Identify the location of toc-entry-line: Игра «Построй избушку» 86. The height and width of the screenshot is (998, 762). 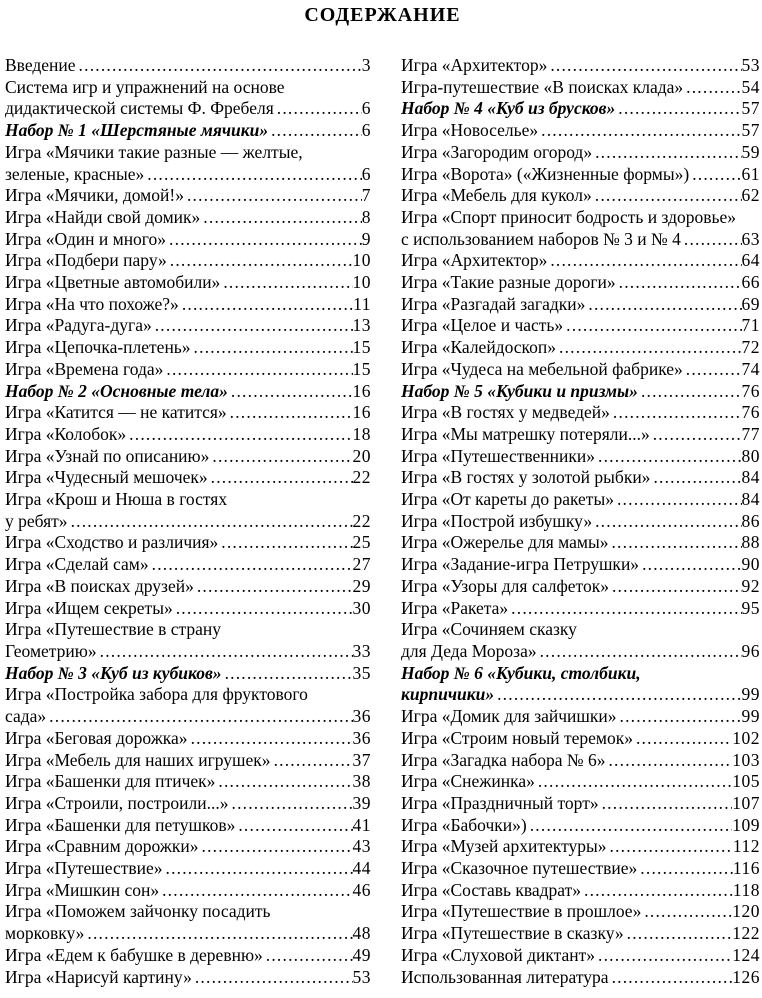
(580, 522).